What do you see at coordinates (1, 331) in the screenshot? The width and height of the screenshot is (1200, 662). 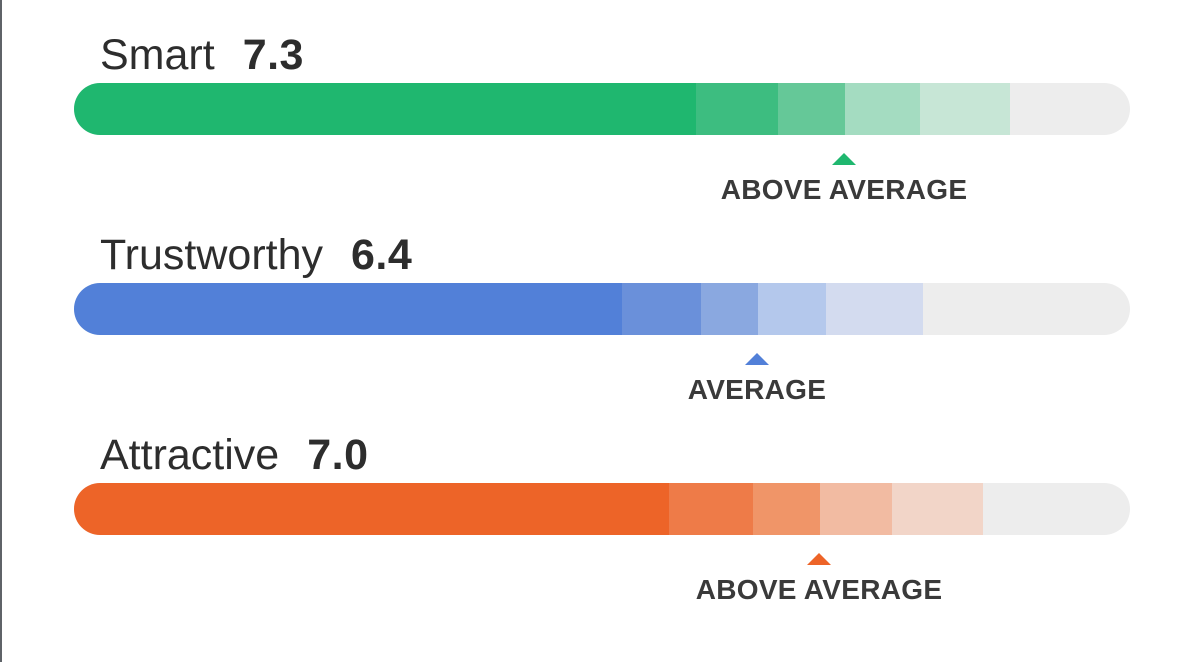 I see `left-edge-divider` at bounding box center [1, 331].